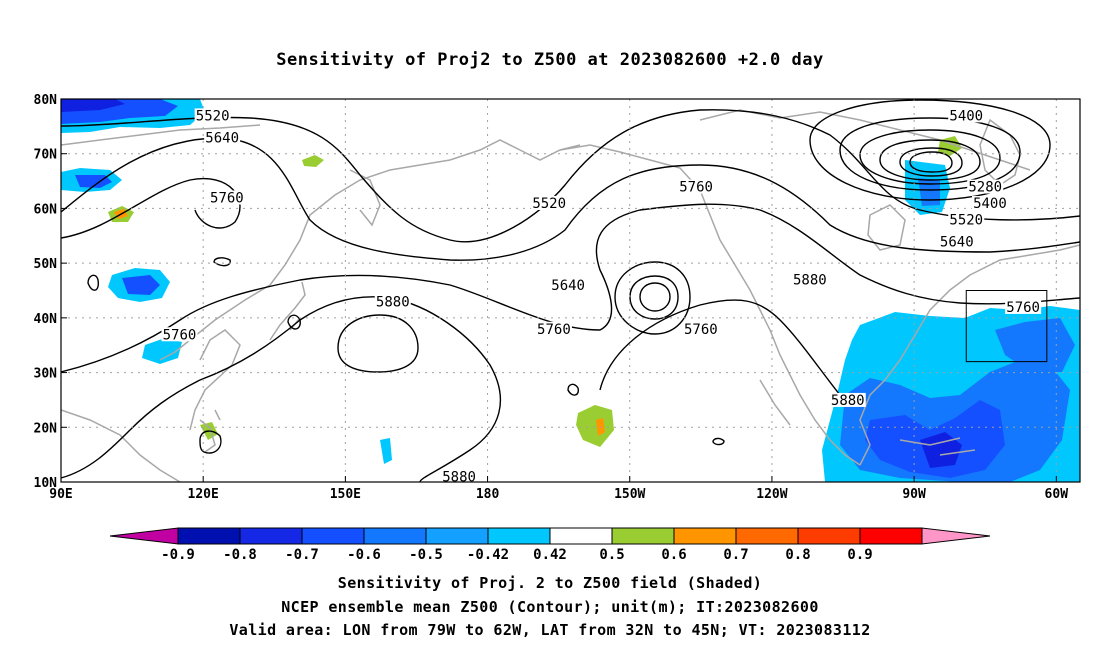 This screenshot has width=1100, height=650. What do you see at coordinates (941, 450) in the screenshot?
I see `shade-atlantic-darker` at bounding box center [941, 450].